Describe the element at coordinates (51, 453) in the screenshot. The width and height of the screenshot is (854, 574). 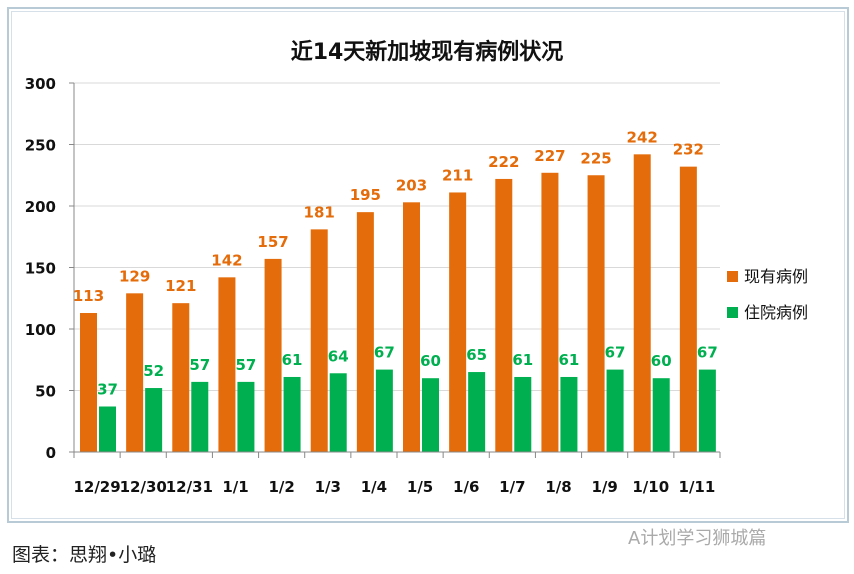
I see `y-tick-label: 0` at that location.